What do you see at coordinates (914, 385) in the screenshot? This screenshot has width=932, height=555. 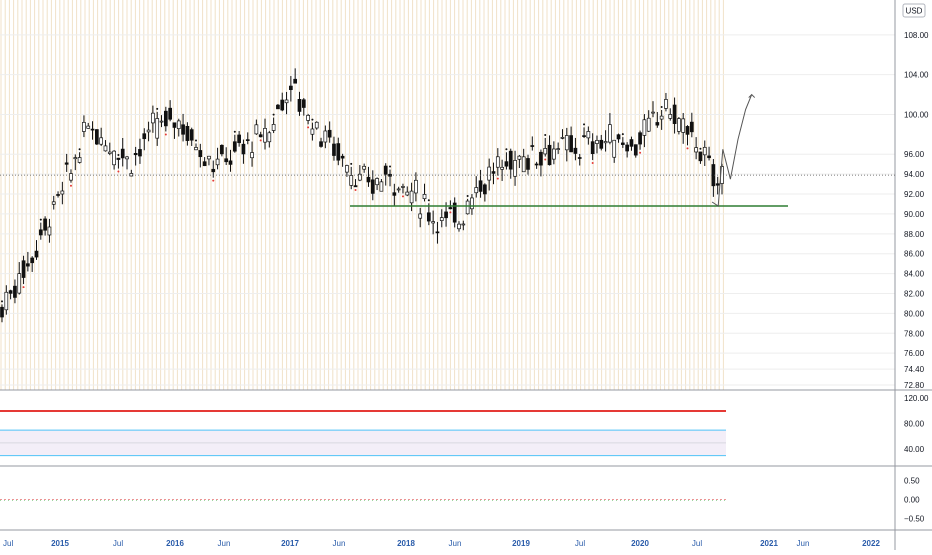 I see `price-tick-label: 72.80` at bounding box center [914, 385].